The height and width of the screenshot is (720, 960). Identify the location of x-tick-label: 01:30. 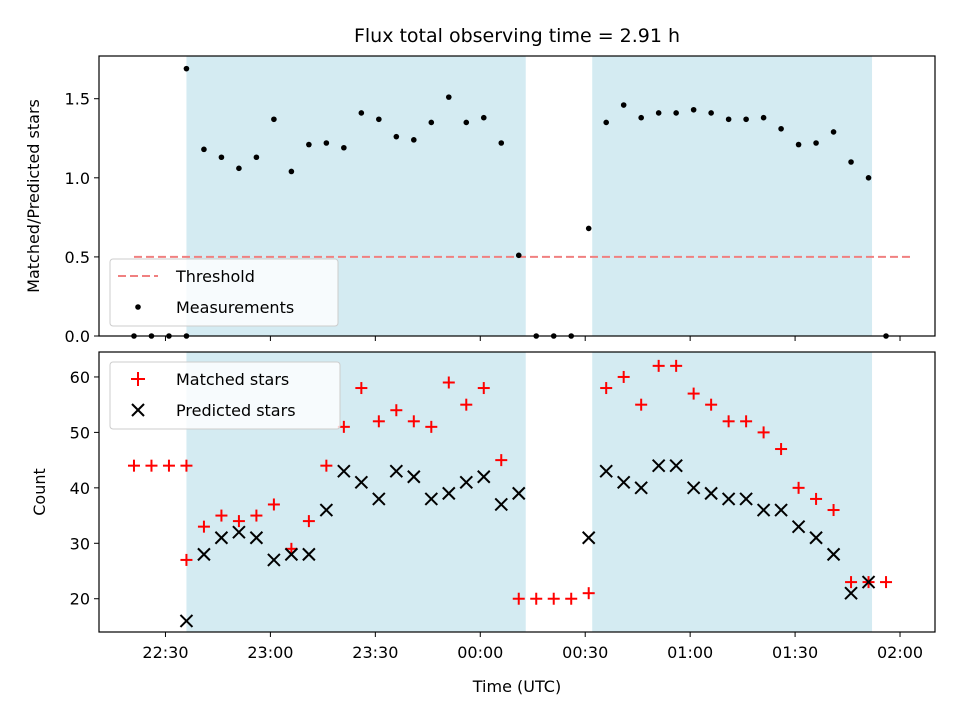
(795, 652).